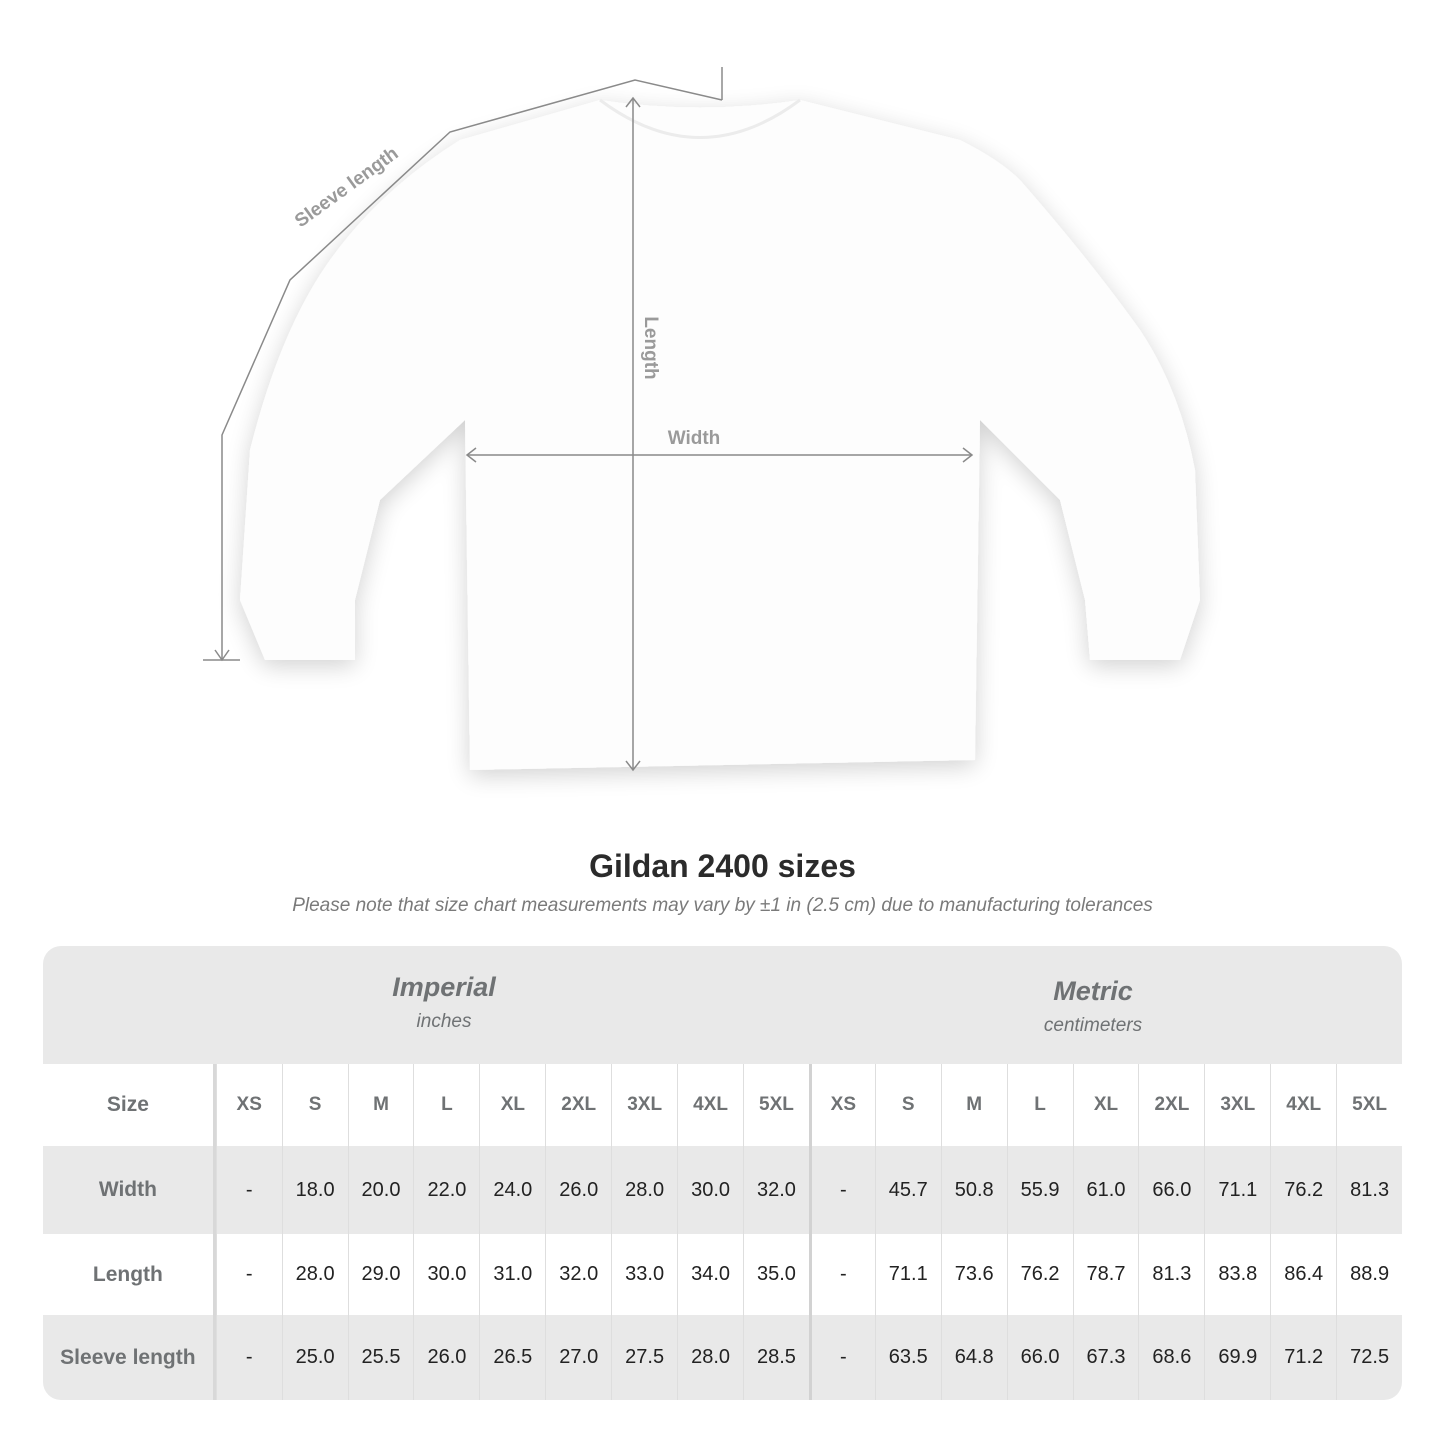 The width and height of the screenshot is (1445, 1445). Describe the element at coordinates (907, 1190) in the screenshot. I see `cell-metric: 45.7` at that location.